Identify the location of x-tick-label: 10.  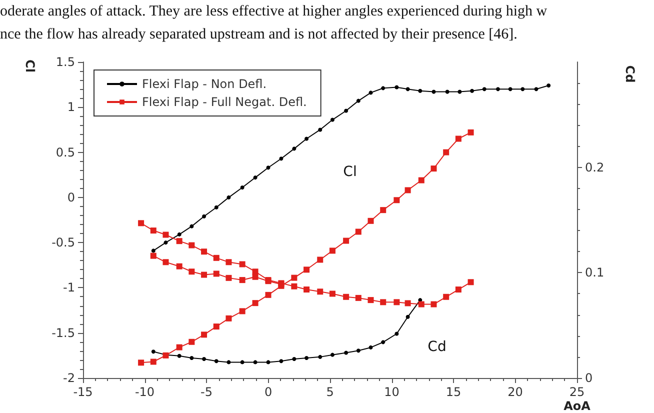
(392, 392).